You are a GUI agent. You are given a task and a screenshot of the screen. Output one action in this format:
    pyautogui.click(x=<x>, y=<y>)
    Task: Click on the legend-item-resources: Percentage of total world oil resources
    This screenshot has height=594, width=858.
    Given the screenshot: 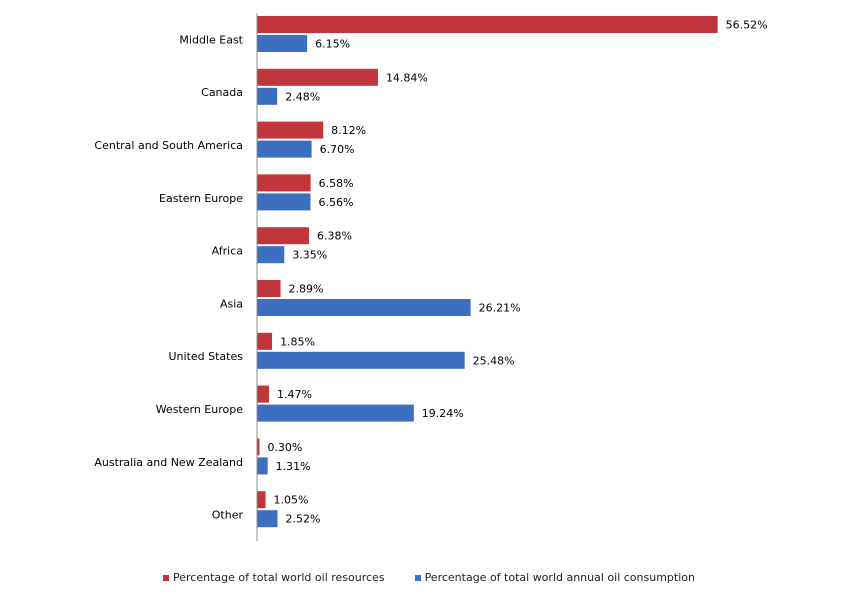 What is the action you would take?
    pyautogui.click(x=274, y=577)
    